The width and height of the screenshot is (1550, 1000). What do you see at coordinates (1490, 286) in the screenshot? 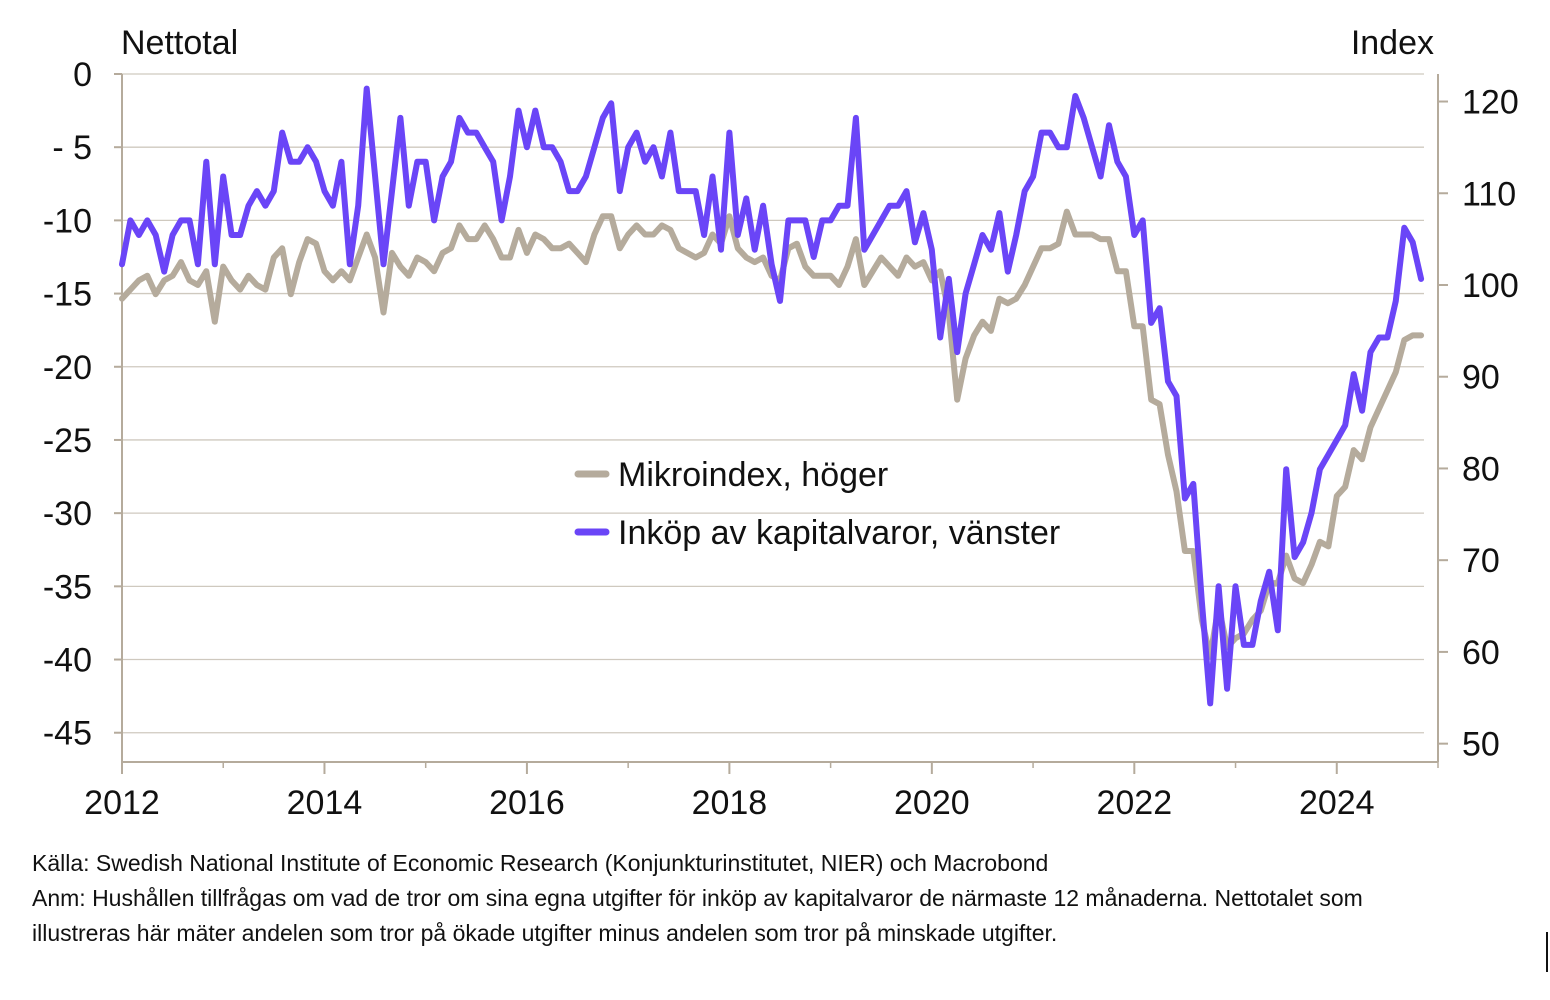
I see `right-tick-label: 100` at bounding box center [1490, 286].